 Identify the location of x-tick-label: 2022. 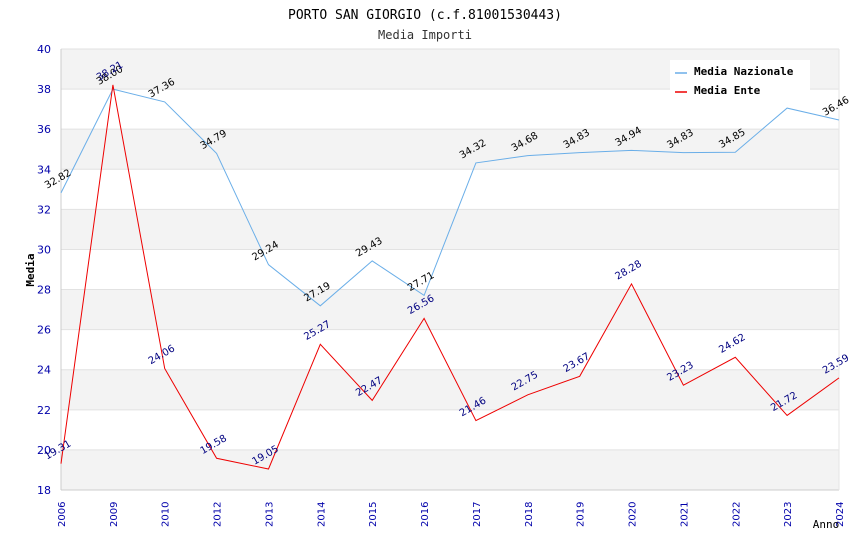
(736, 514).